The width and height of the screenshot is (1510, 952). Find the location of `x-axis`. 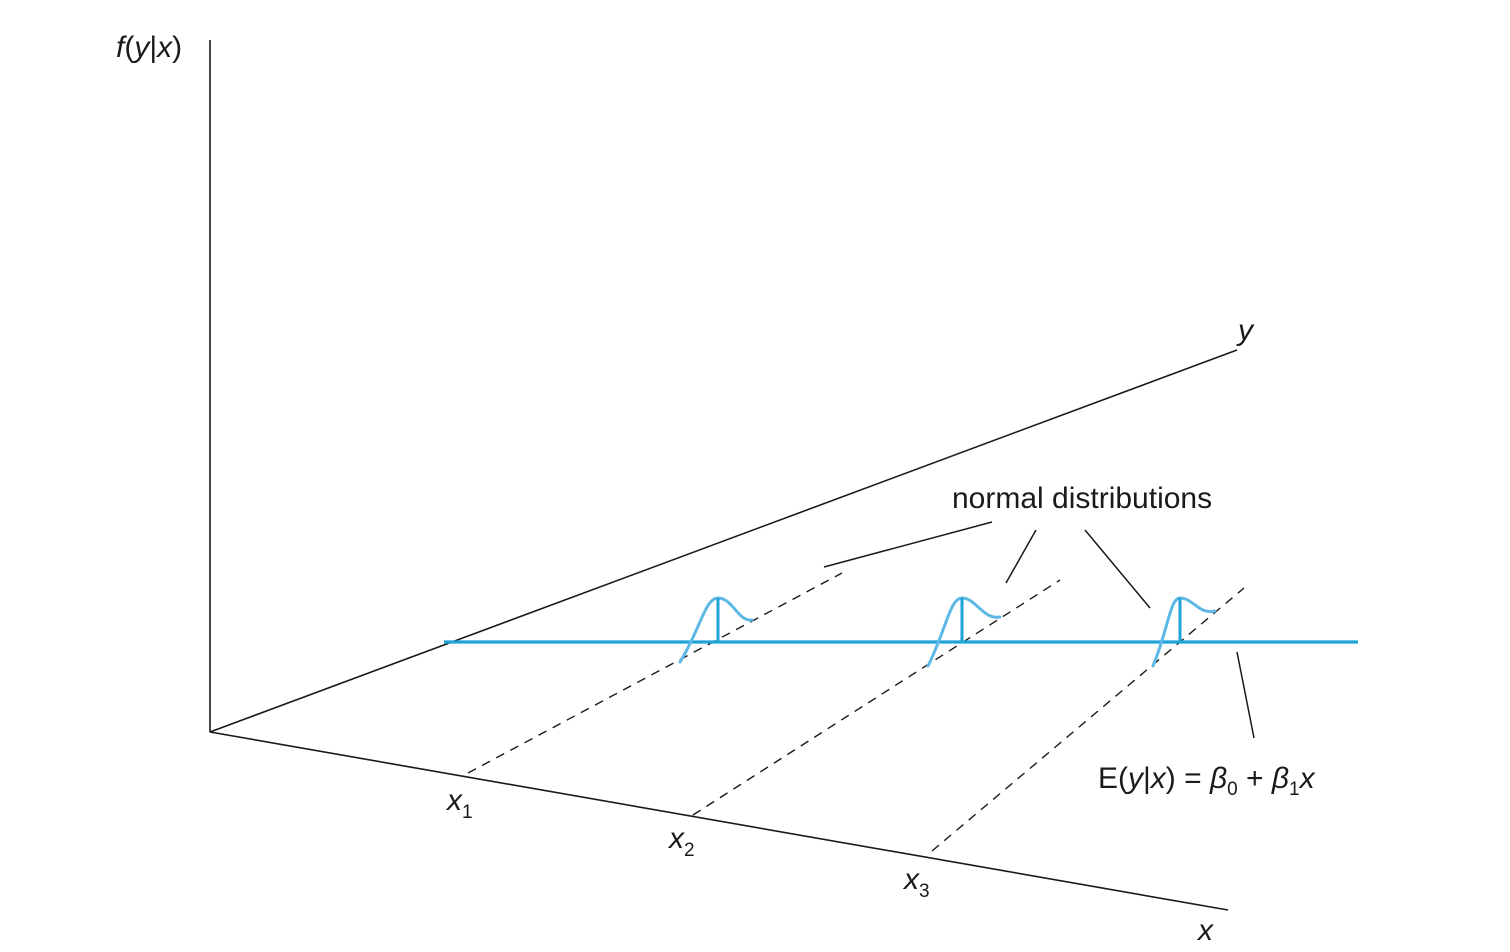

x-axis is located at coordinates (719, 821).